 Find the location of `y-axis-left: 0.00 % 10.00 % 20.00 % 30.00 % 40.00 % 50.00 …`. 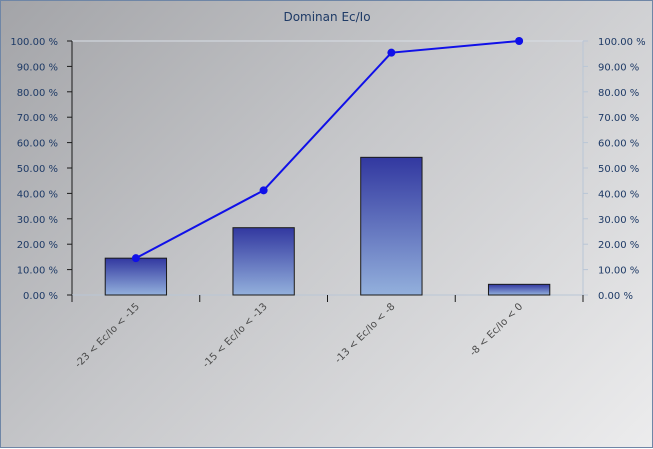

y-axis-left: 0.00 % 10.00 % 20.00 % 30.00 % 40.00 % 50.00 … is located at coordinates (41, 169).